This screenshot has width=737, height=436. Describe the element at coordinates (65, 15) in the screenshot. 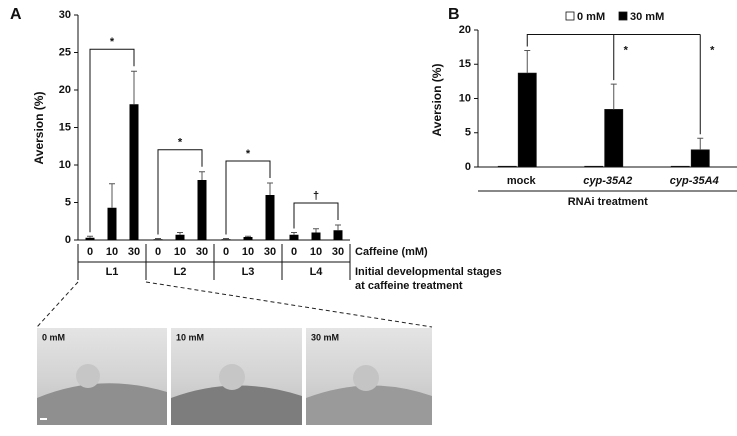

I see `y-tick-label: 30` at that location.